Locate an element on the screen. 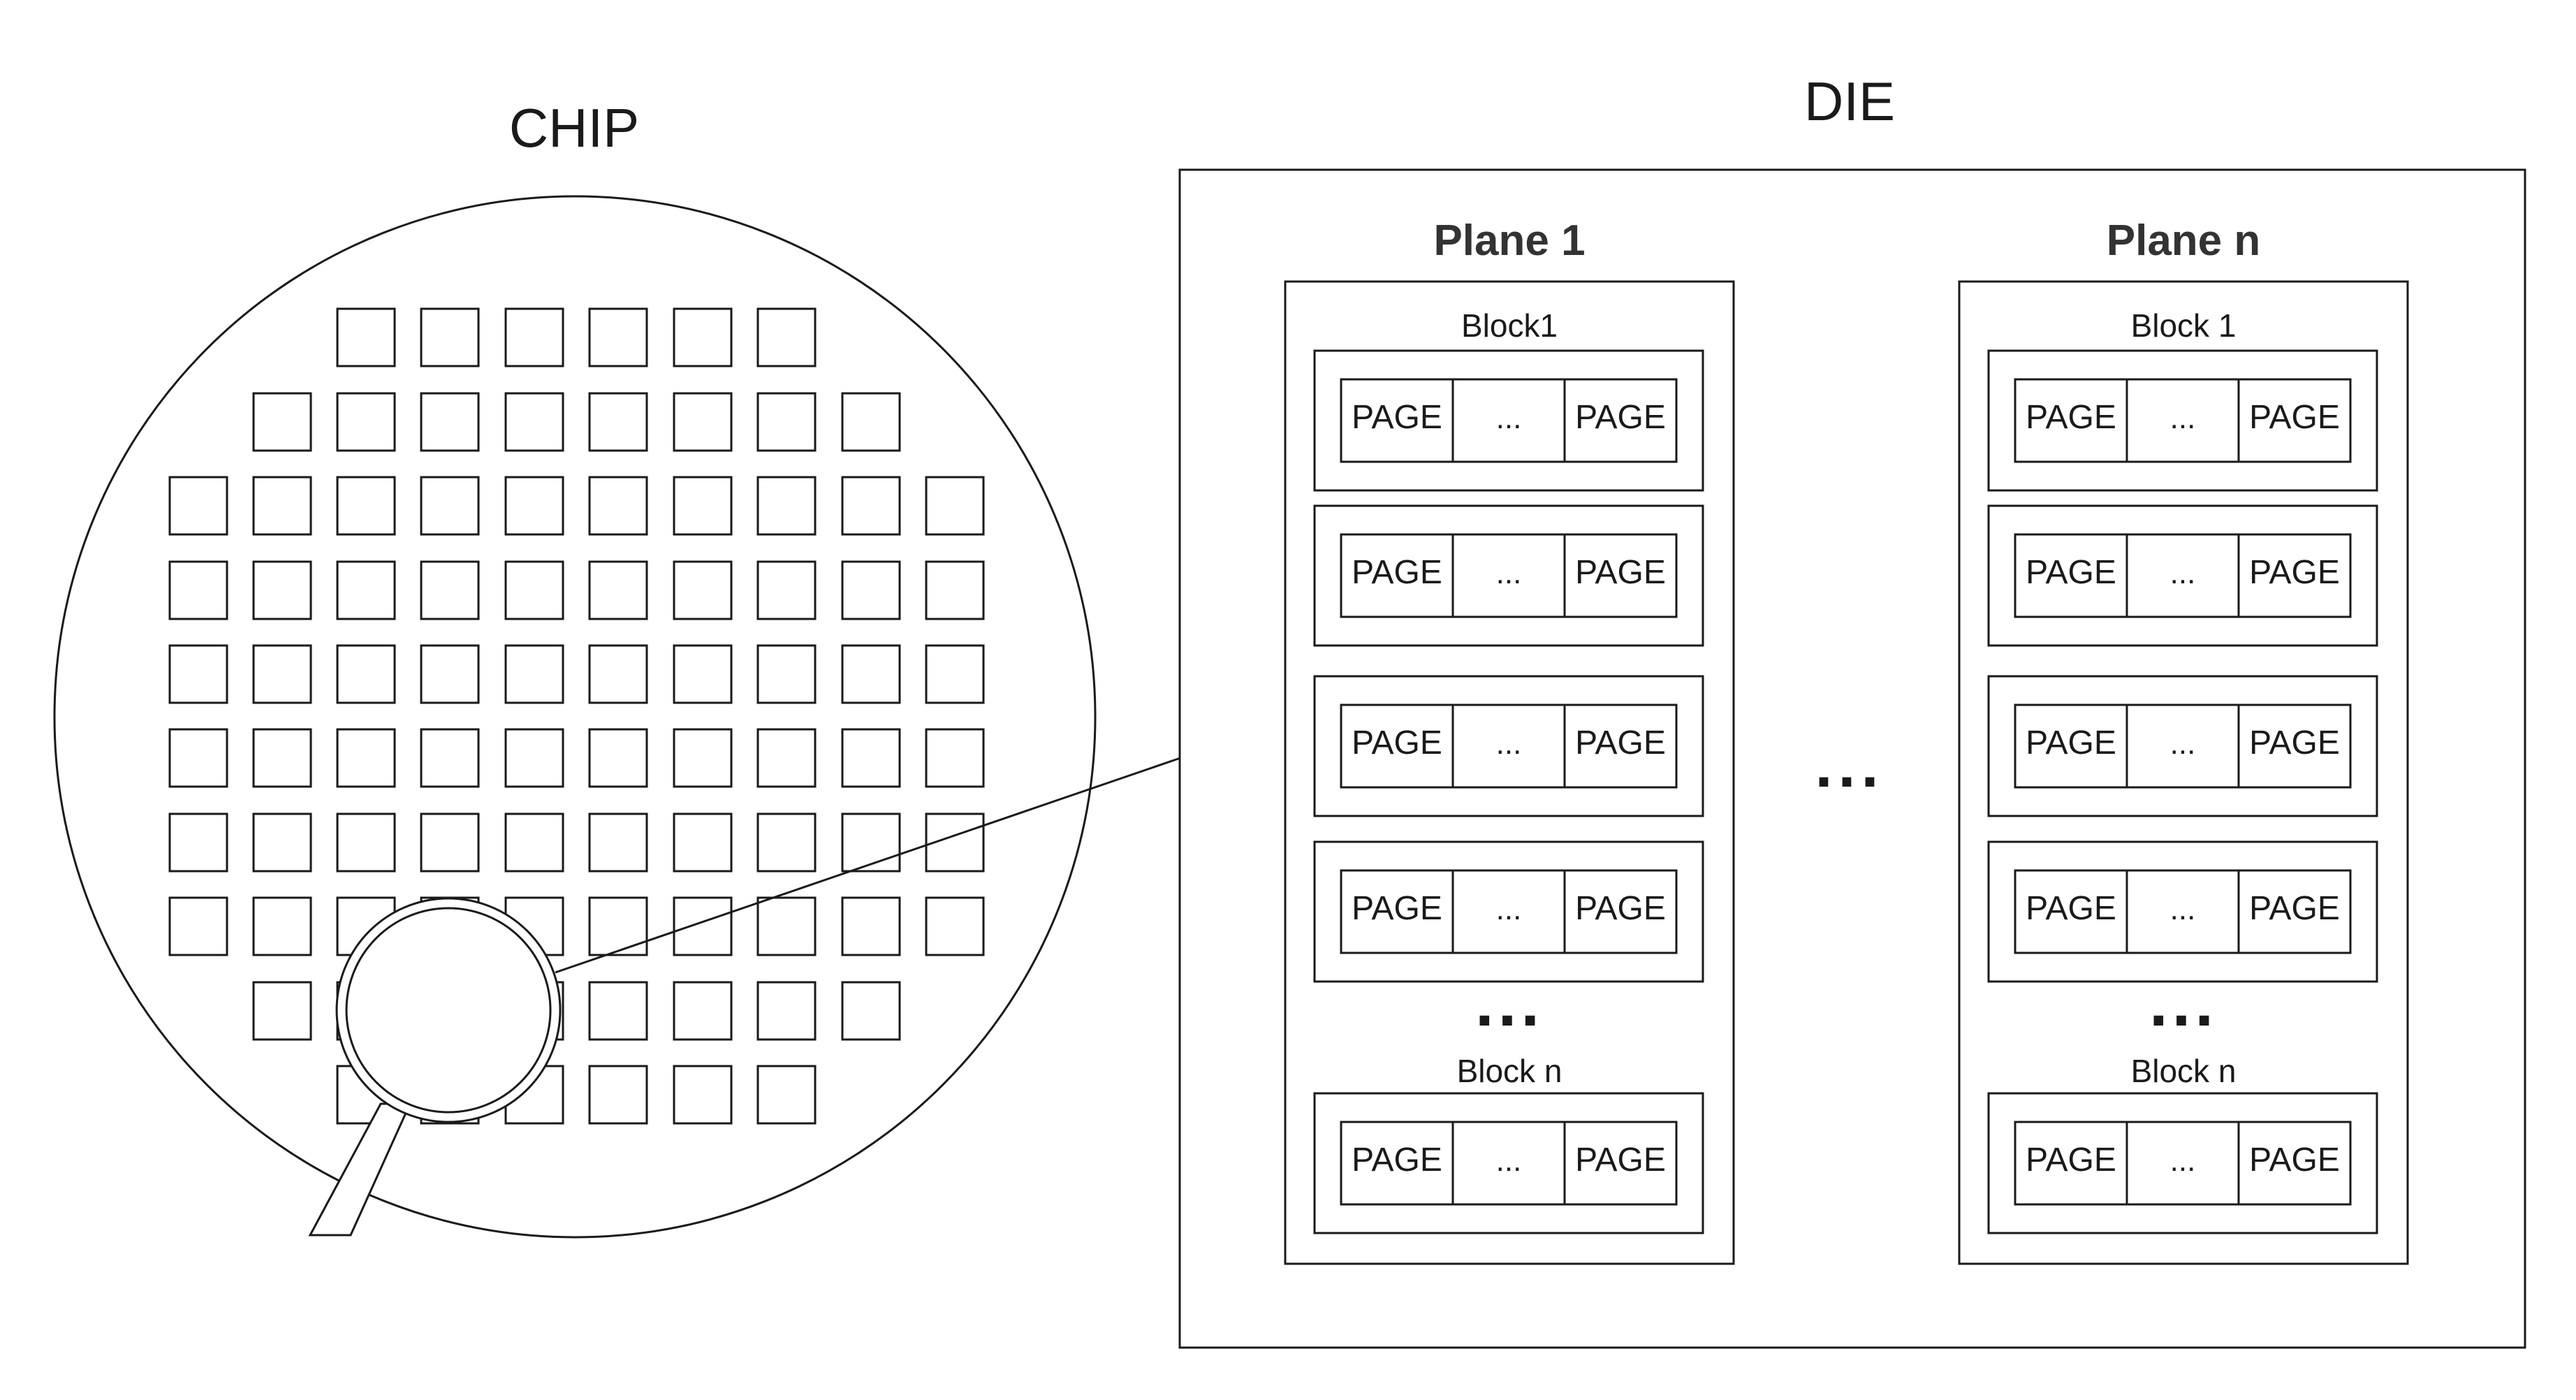  zoom-connector-line is located at coordinates (868, 865).